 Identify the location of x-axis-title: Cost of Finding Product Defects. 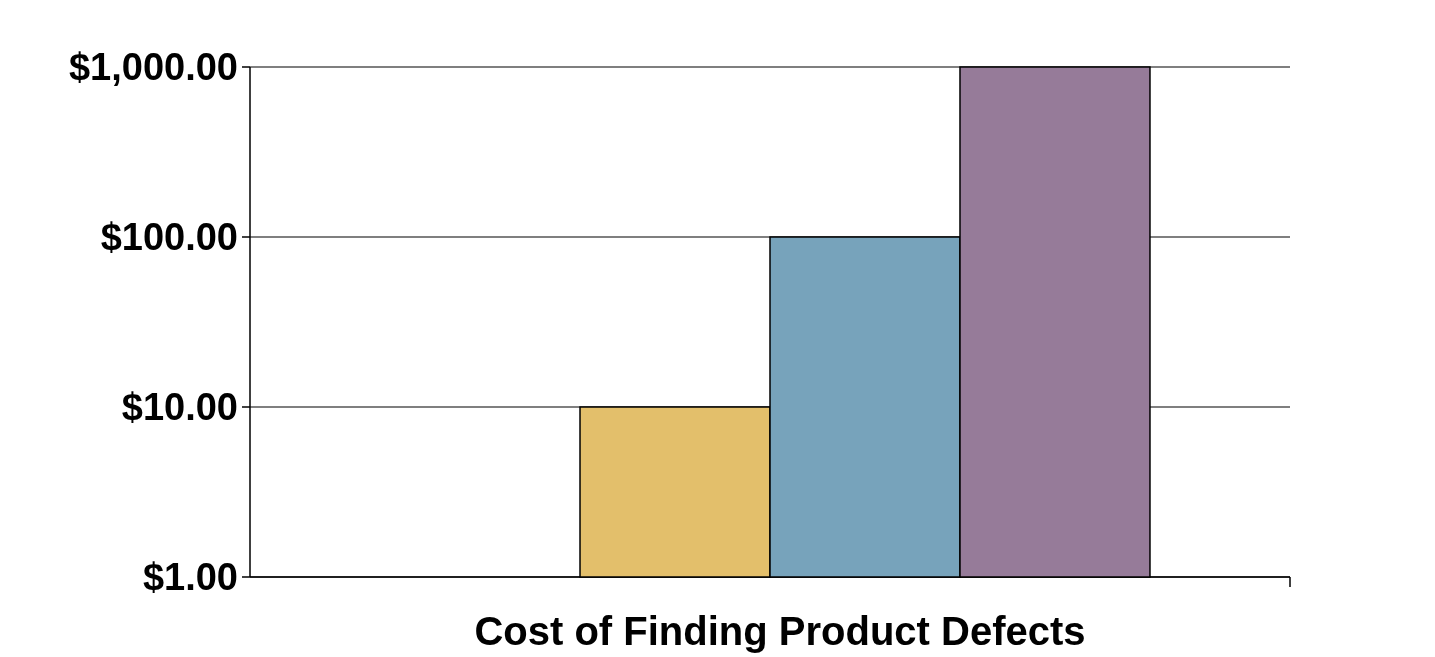
(780, 631).